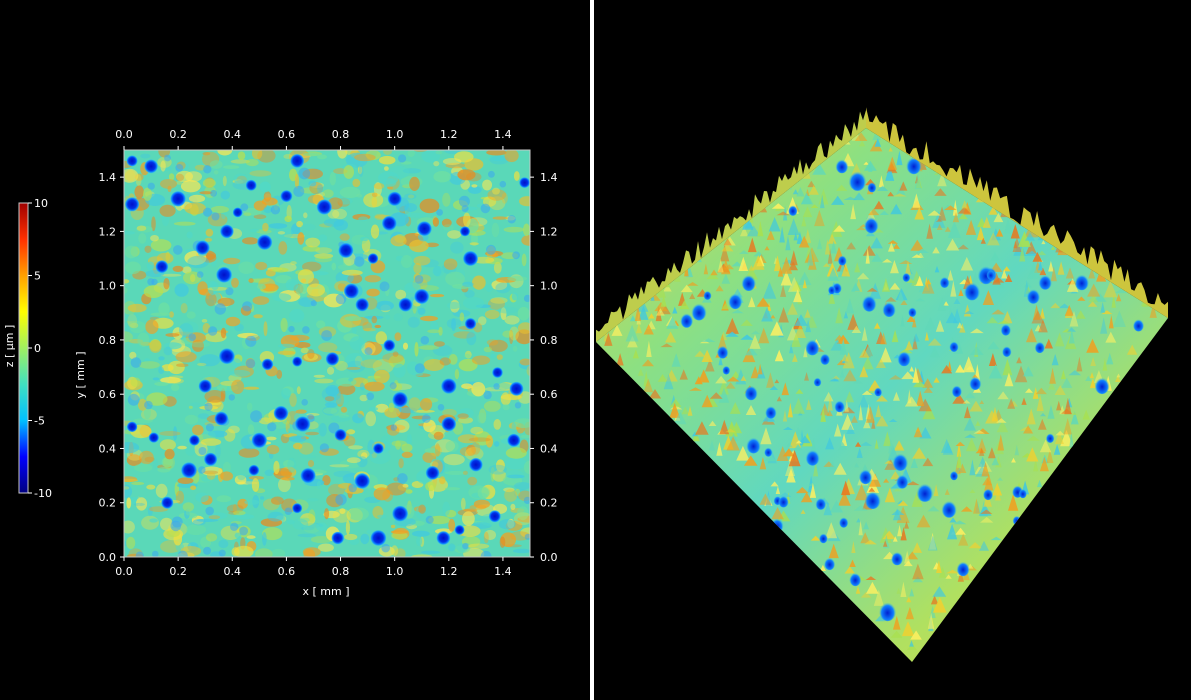 Image resolution: width=1191 pixels, height=700 pixels. What do you see at coordinates (503, 134) in the screenshot?
I see `x-tick-label-top: 1.4` at bounding box center [503, 134].